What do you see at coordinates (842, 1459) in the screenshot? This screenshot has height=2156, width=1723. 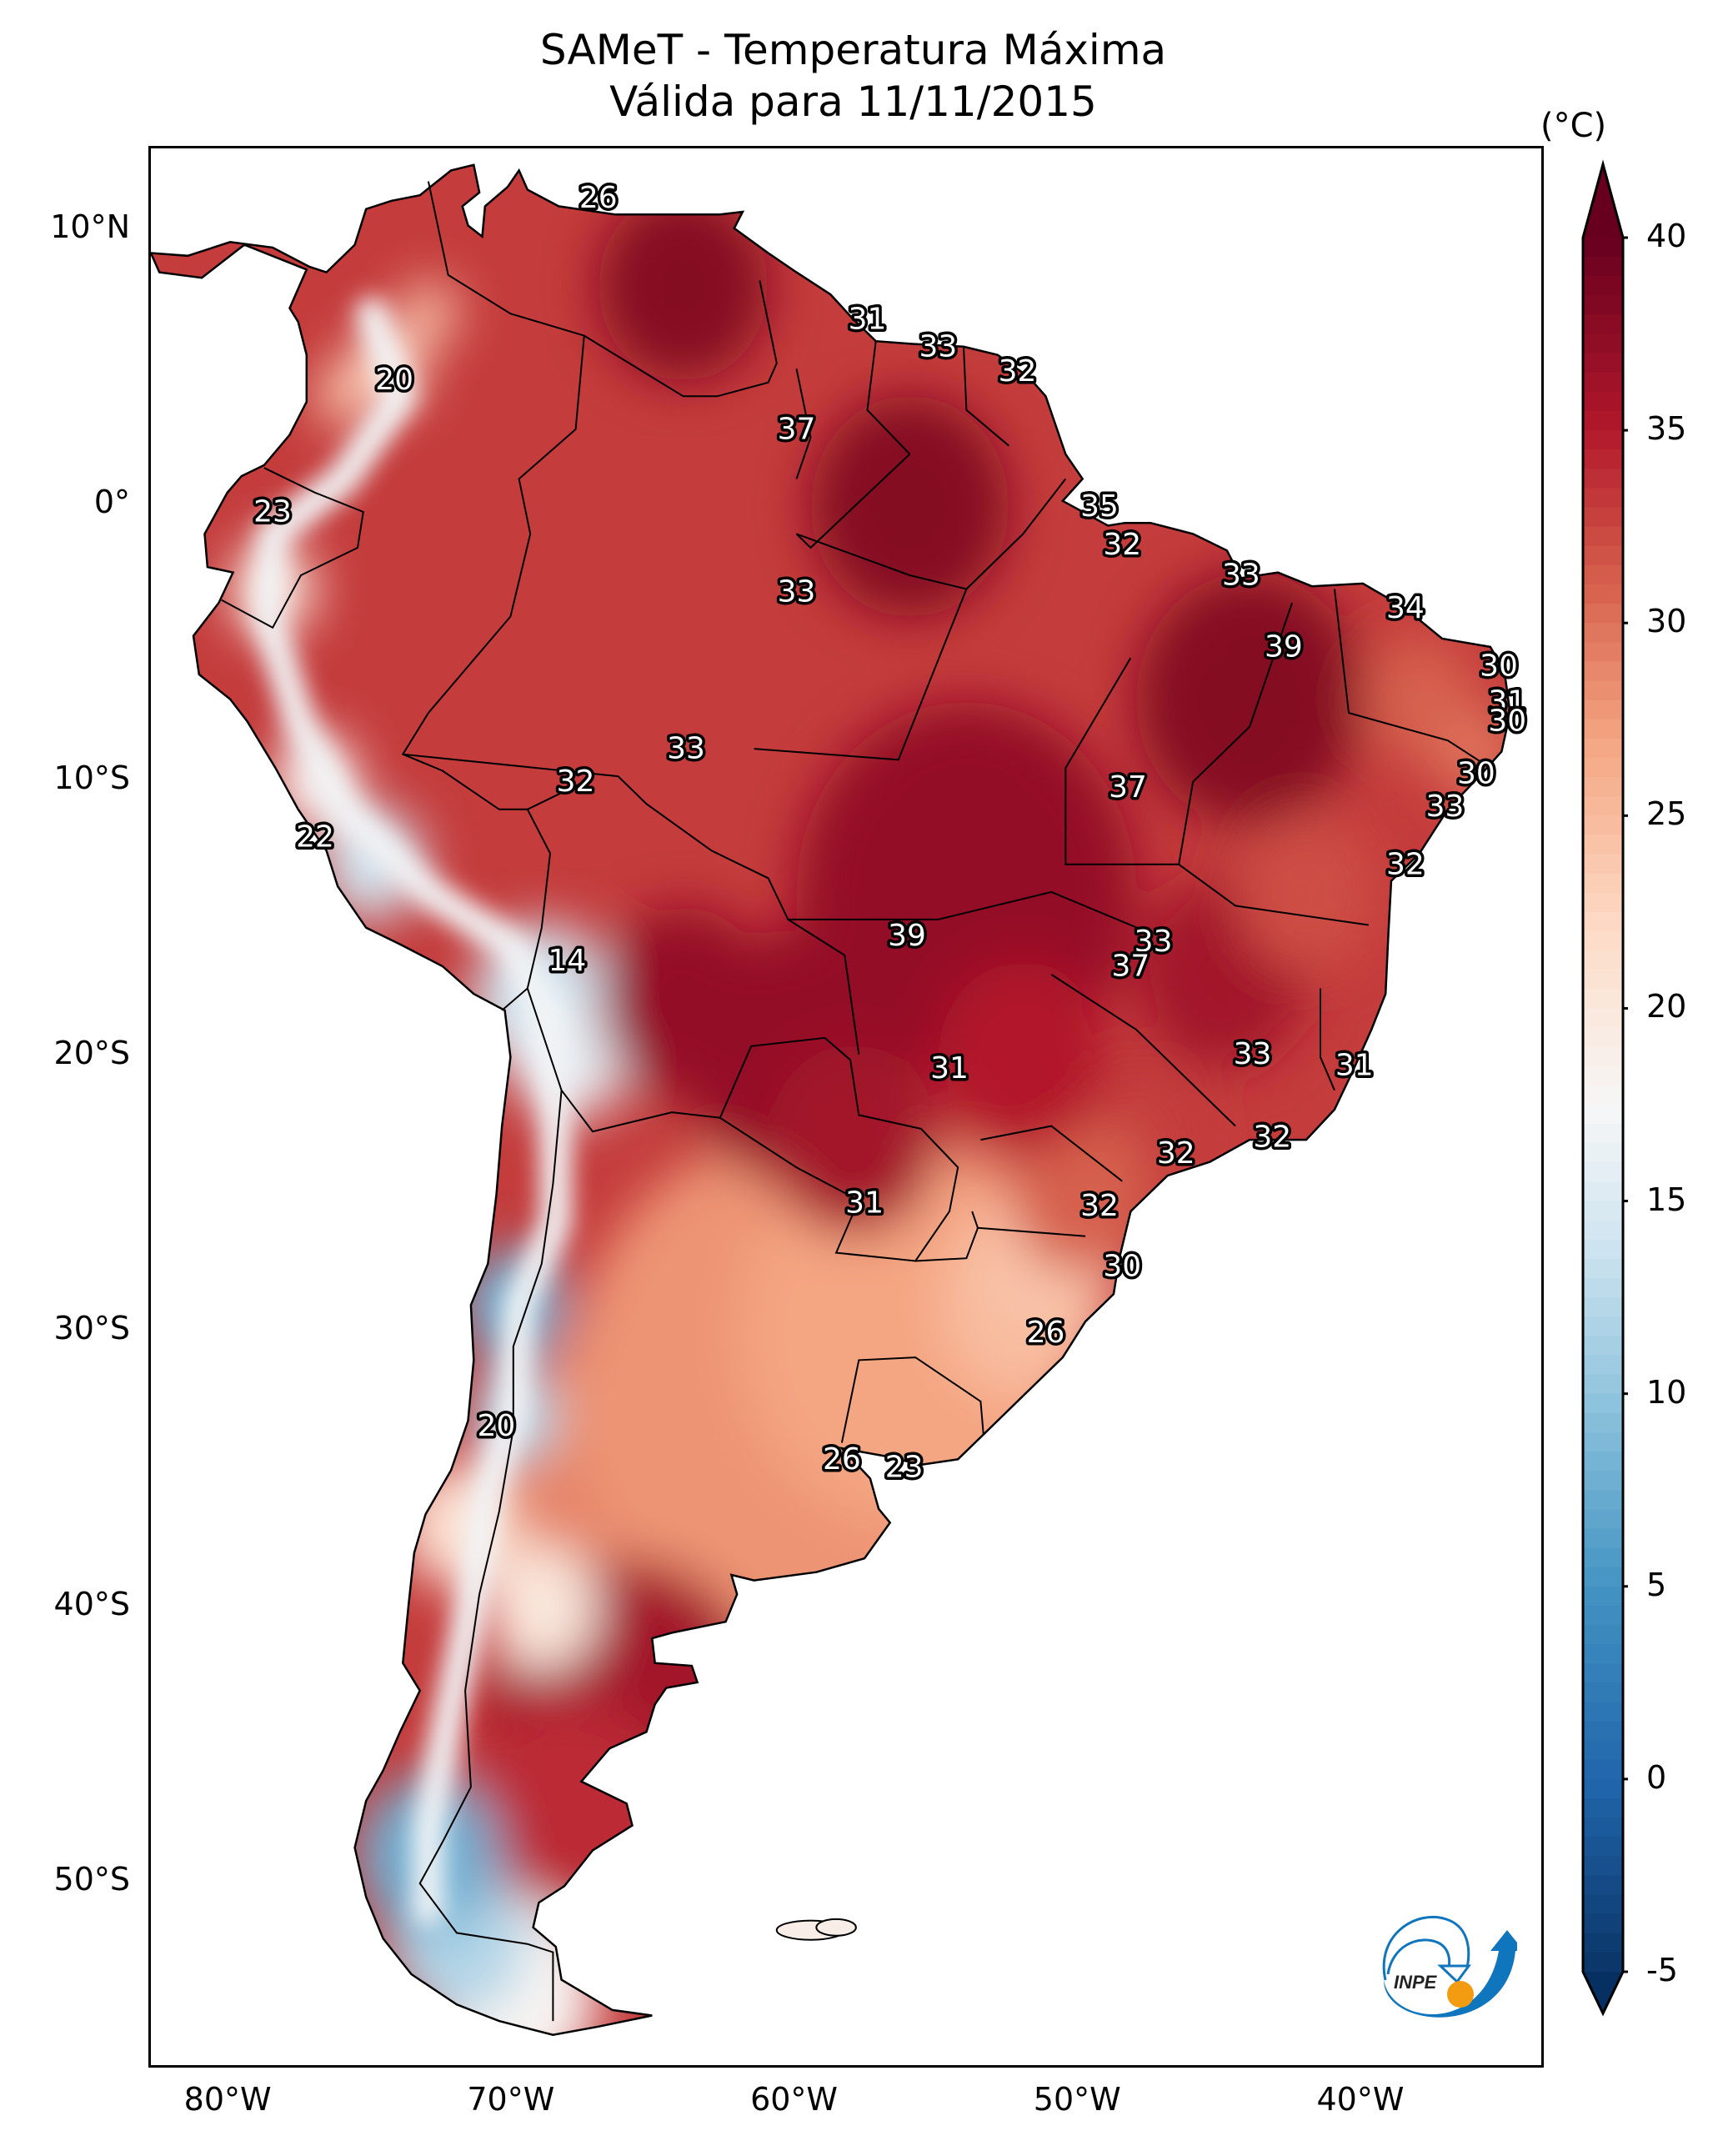 I see `station-value-label: 26` at bounding box center [842, 1459].